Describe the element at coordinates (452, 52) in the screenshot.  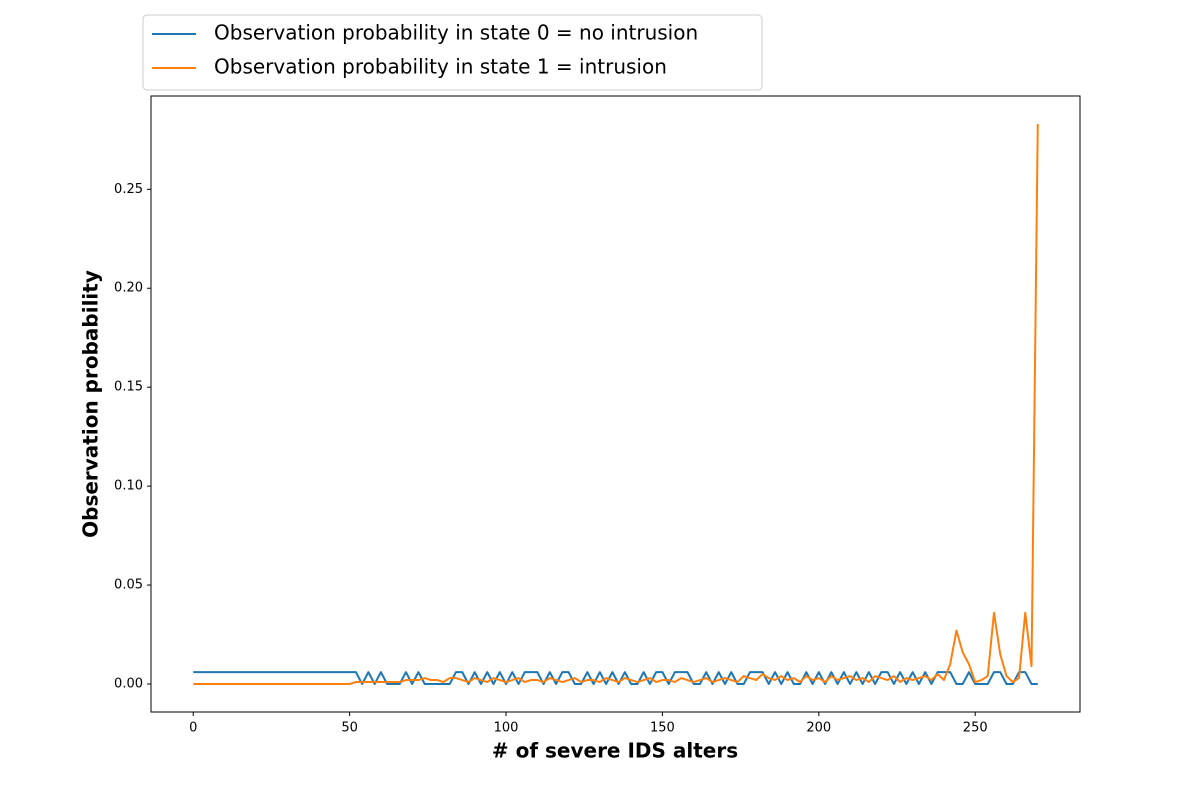
I see `legend-box` at that location.